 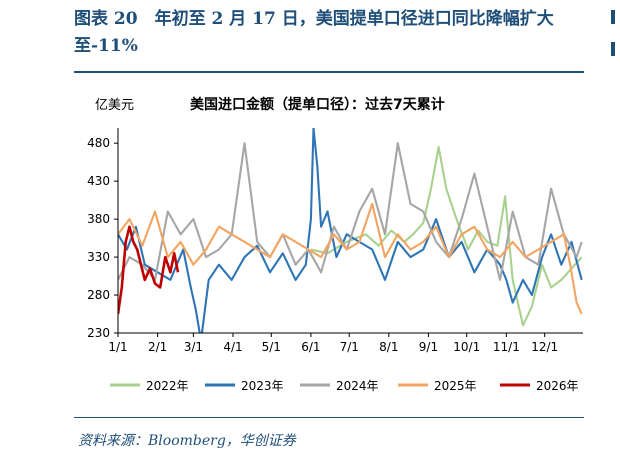 What do you see at coordinates (262, 386) in the screenshot?
I see `legend-label-2023: 2023年` at bounding box center [262, 386].